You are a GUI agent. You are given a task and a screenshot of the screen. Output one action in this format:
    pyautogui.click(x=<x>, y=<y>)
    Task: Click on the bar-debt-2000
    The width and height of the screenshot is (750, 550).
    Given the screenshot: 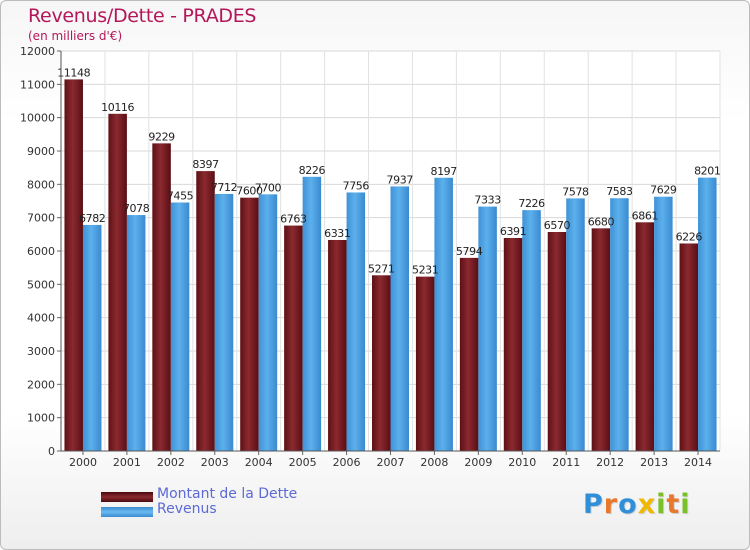 What is the action you would take?
    pyautogui.click(x=73, y=265)
    